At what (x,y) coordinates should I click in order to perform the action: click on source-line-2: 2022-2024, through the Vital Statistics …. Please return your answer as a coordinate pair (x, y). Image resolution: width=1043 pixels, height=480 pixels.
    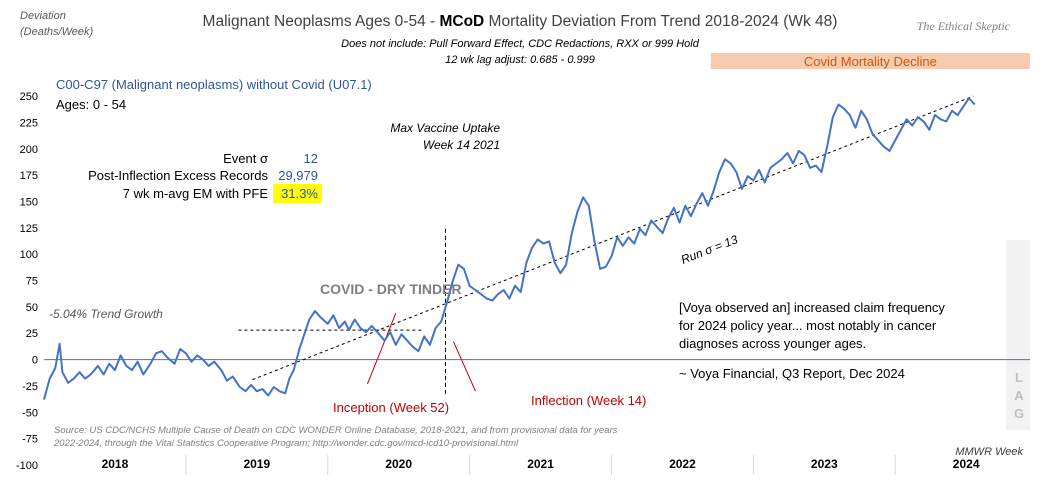
    Looking at the image, I should click on (286, 443).